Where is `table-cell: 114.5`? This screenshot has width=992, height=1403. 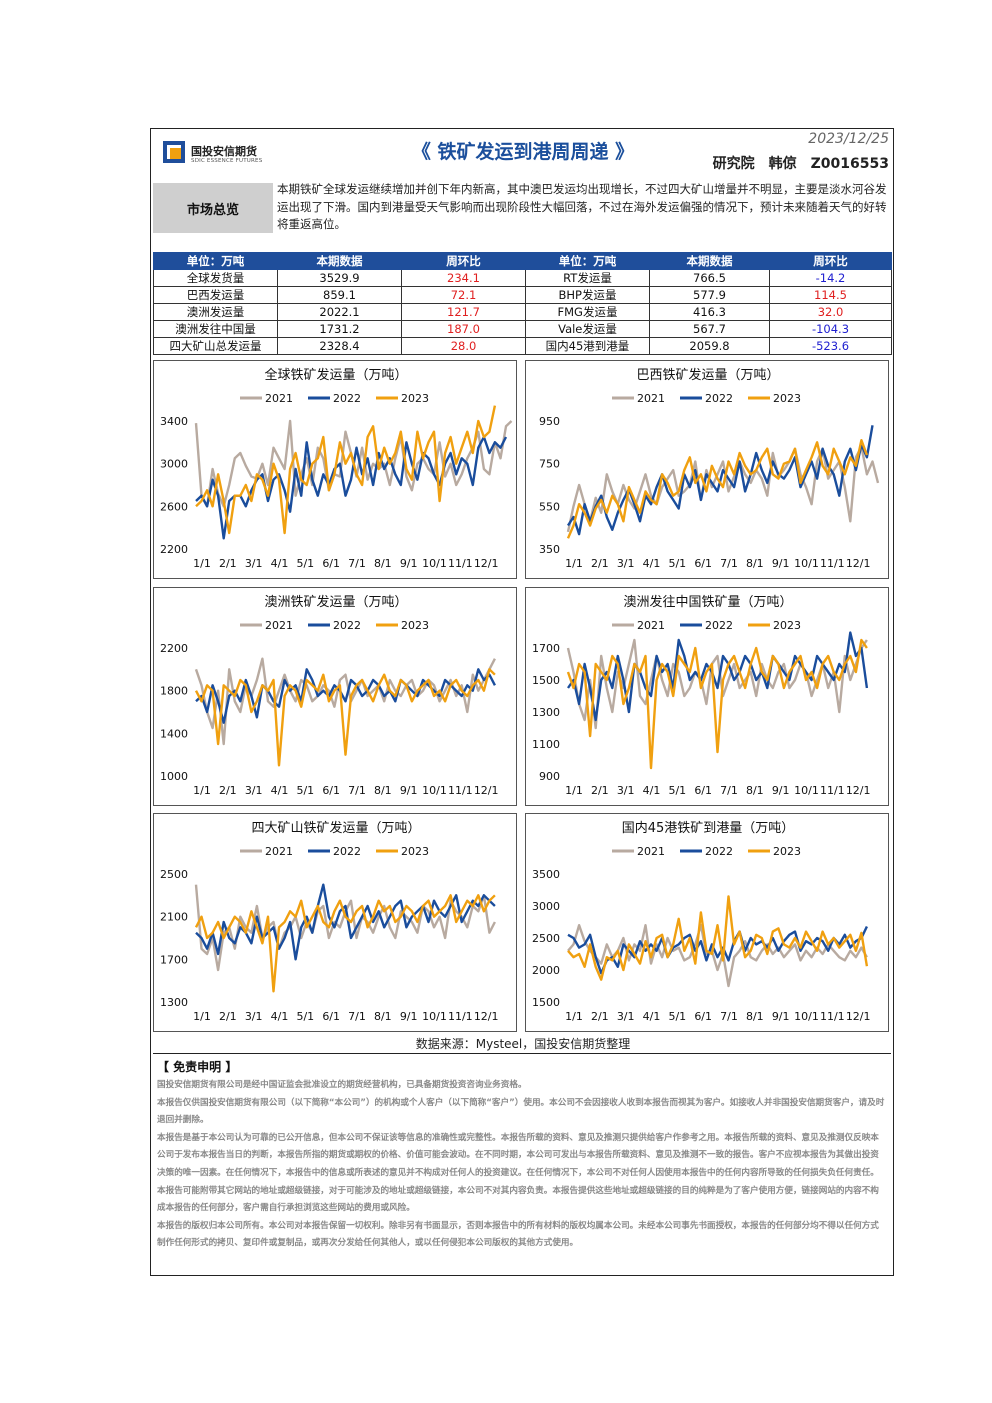
table-cell: 114.5 is located at coordinates (830, 295).